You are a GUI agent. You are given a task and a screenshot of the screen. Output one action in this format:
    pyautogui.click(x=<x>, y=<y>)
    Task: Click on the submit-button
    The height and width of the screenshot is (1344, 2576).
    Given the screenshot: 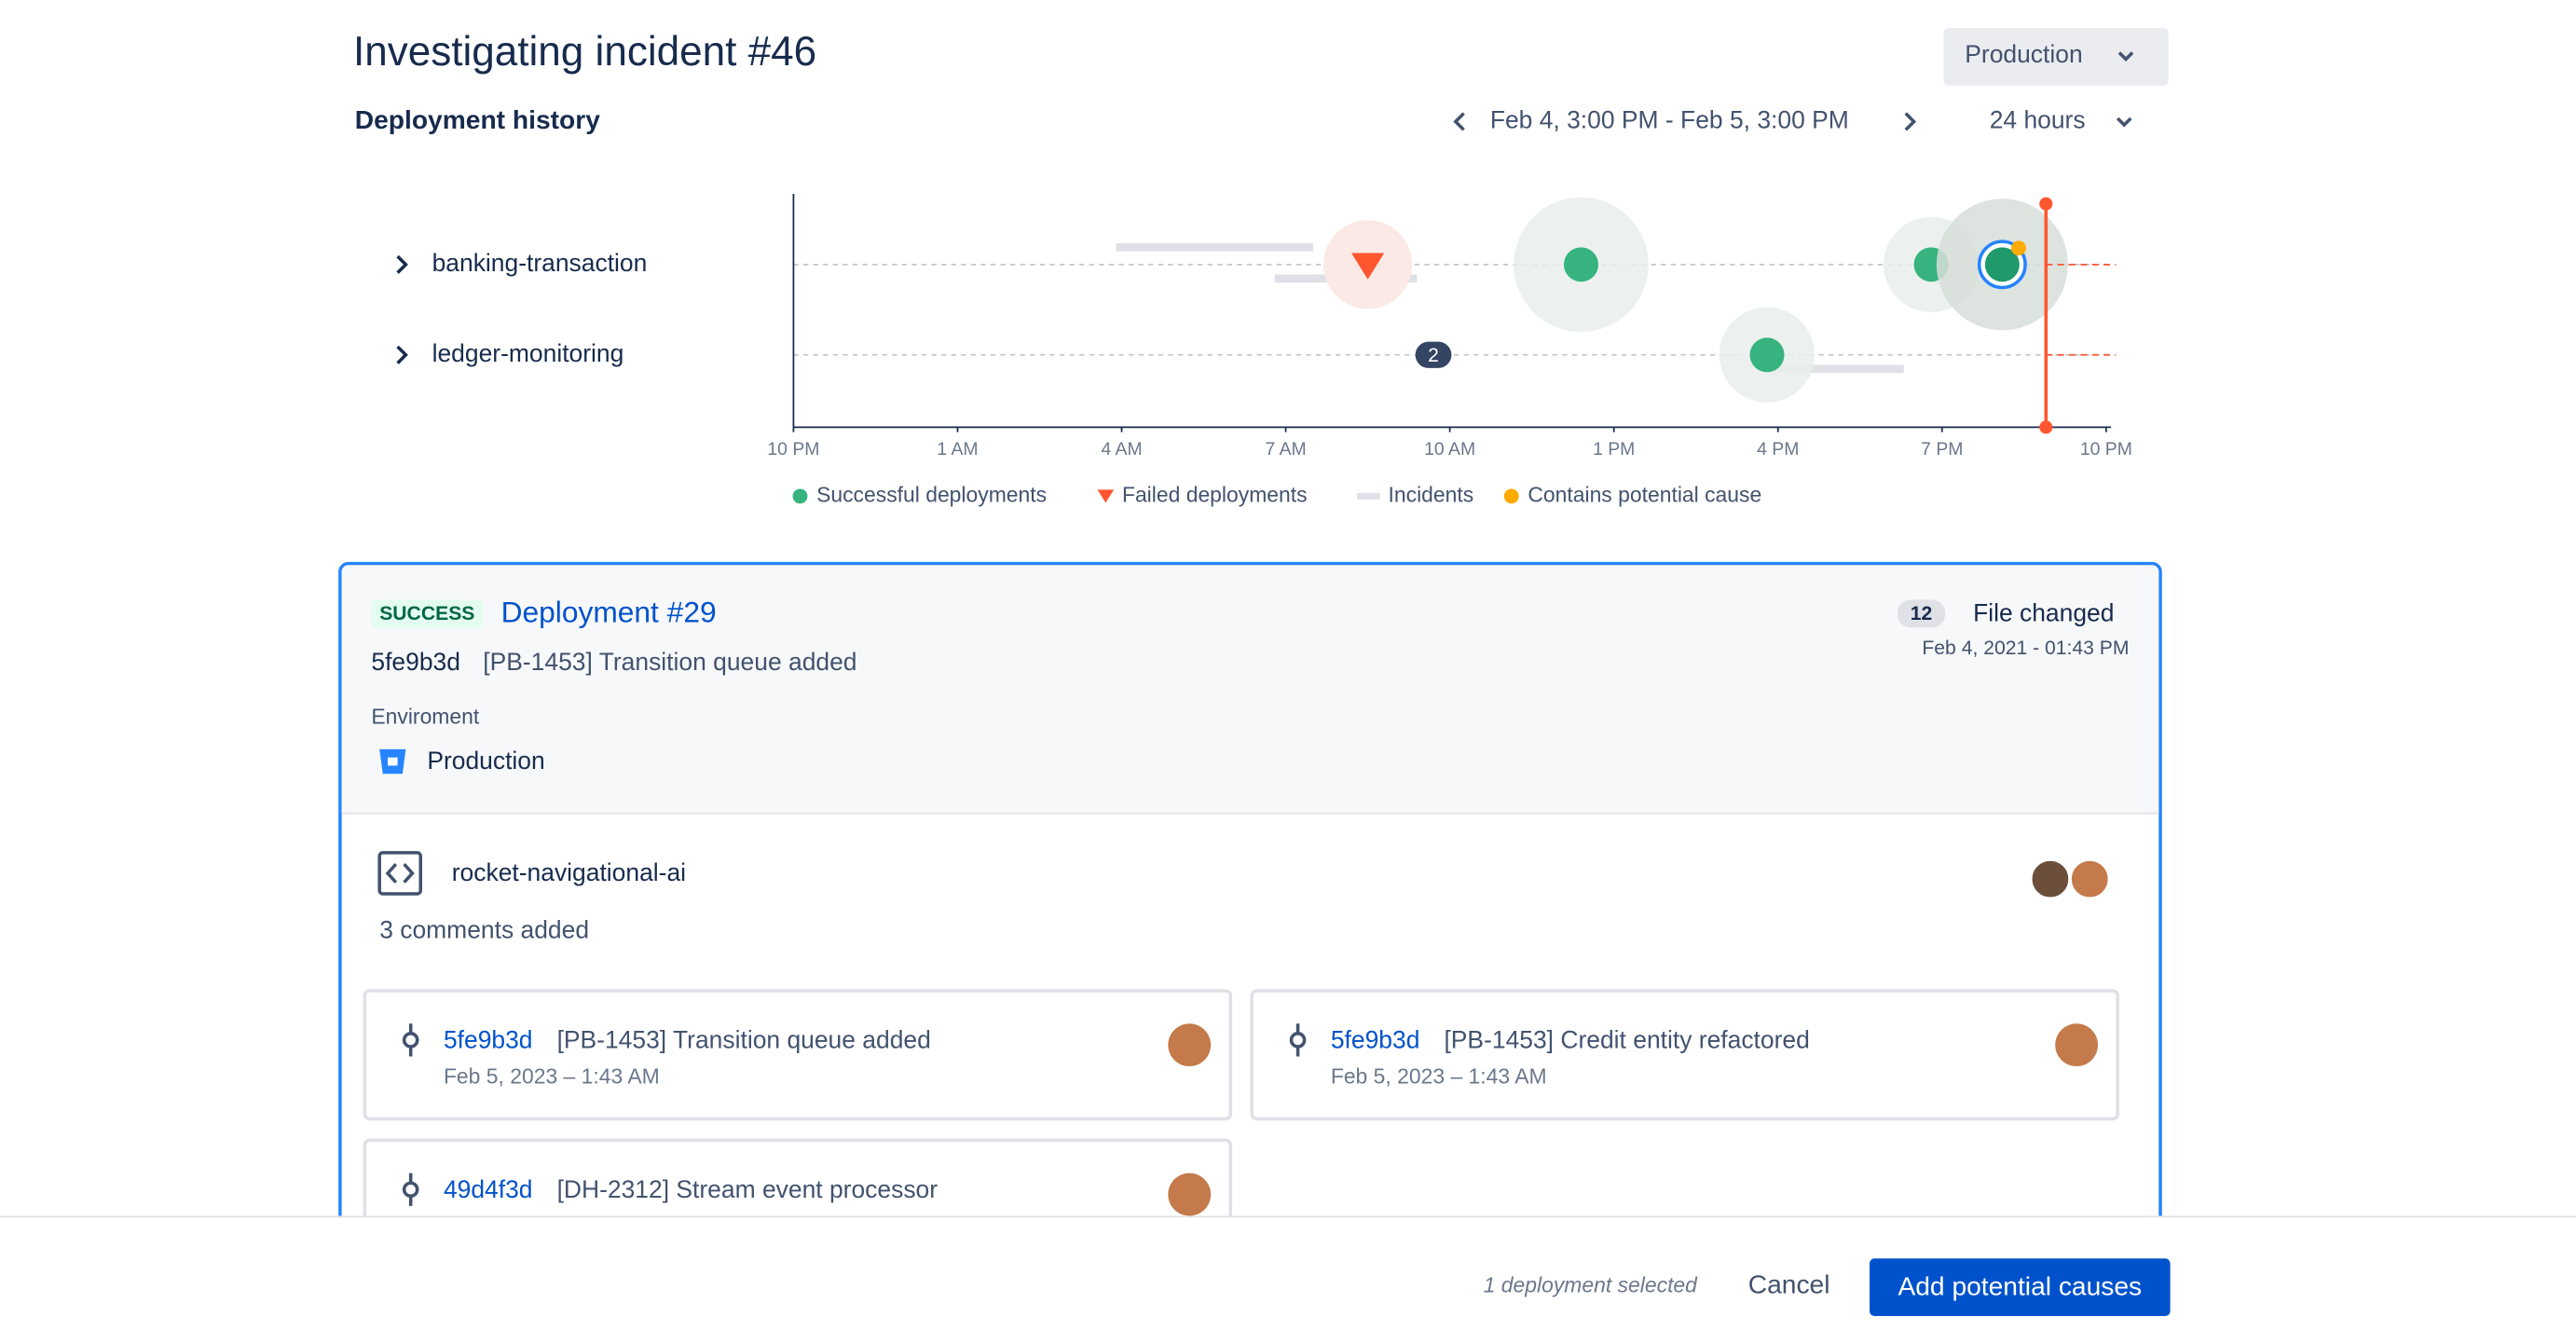 What is the action you would take?
    pyautogui.click(x=2020, y=1287)
    